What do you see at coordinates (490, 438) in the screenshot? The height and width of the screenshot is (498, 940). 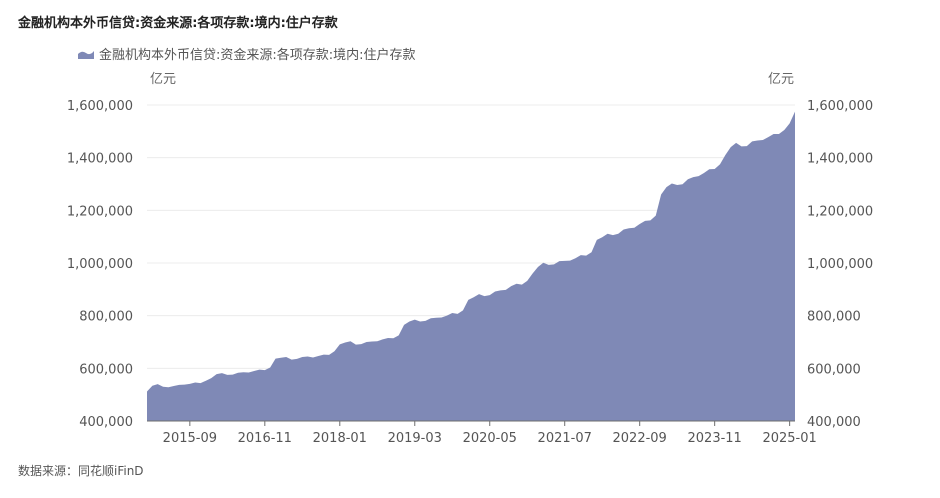 I see `x-tick-label: 2020-05` at bounding box center [490, 438].